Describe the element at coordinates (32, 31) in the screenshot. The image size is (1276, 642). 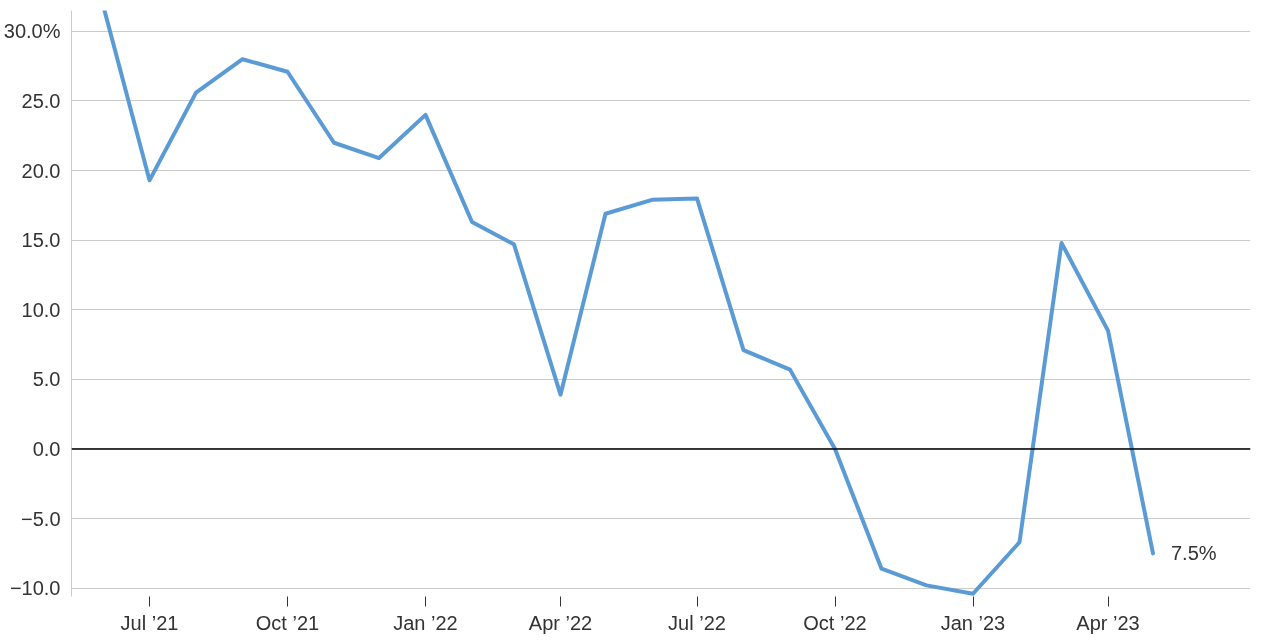
I see `y-tick-label: 30.0%` at that location.